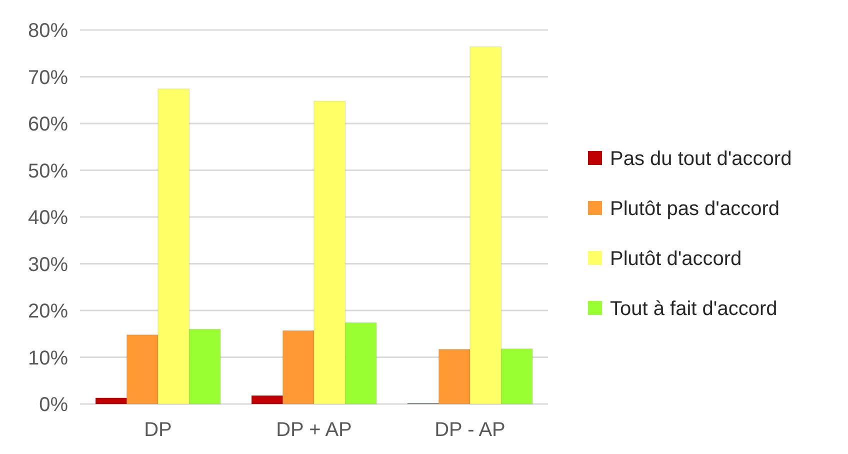 The image size is (848, 454). Describe the element at coordinates (701, 159) in the screenshot. I see `legend-label: Pas du tout d'accord` at that location.